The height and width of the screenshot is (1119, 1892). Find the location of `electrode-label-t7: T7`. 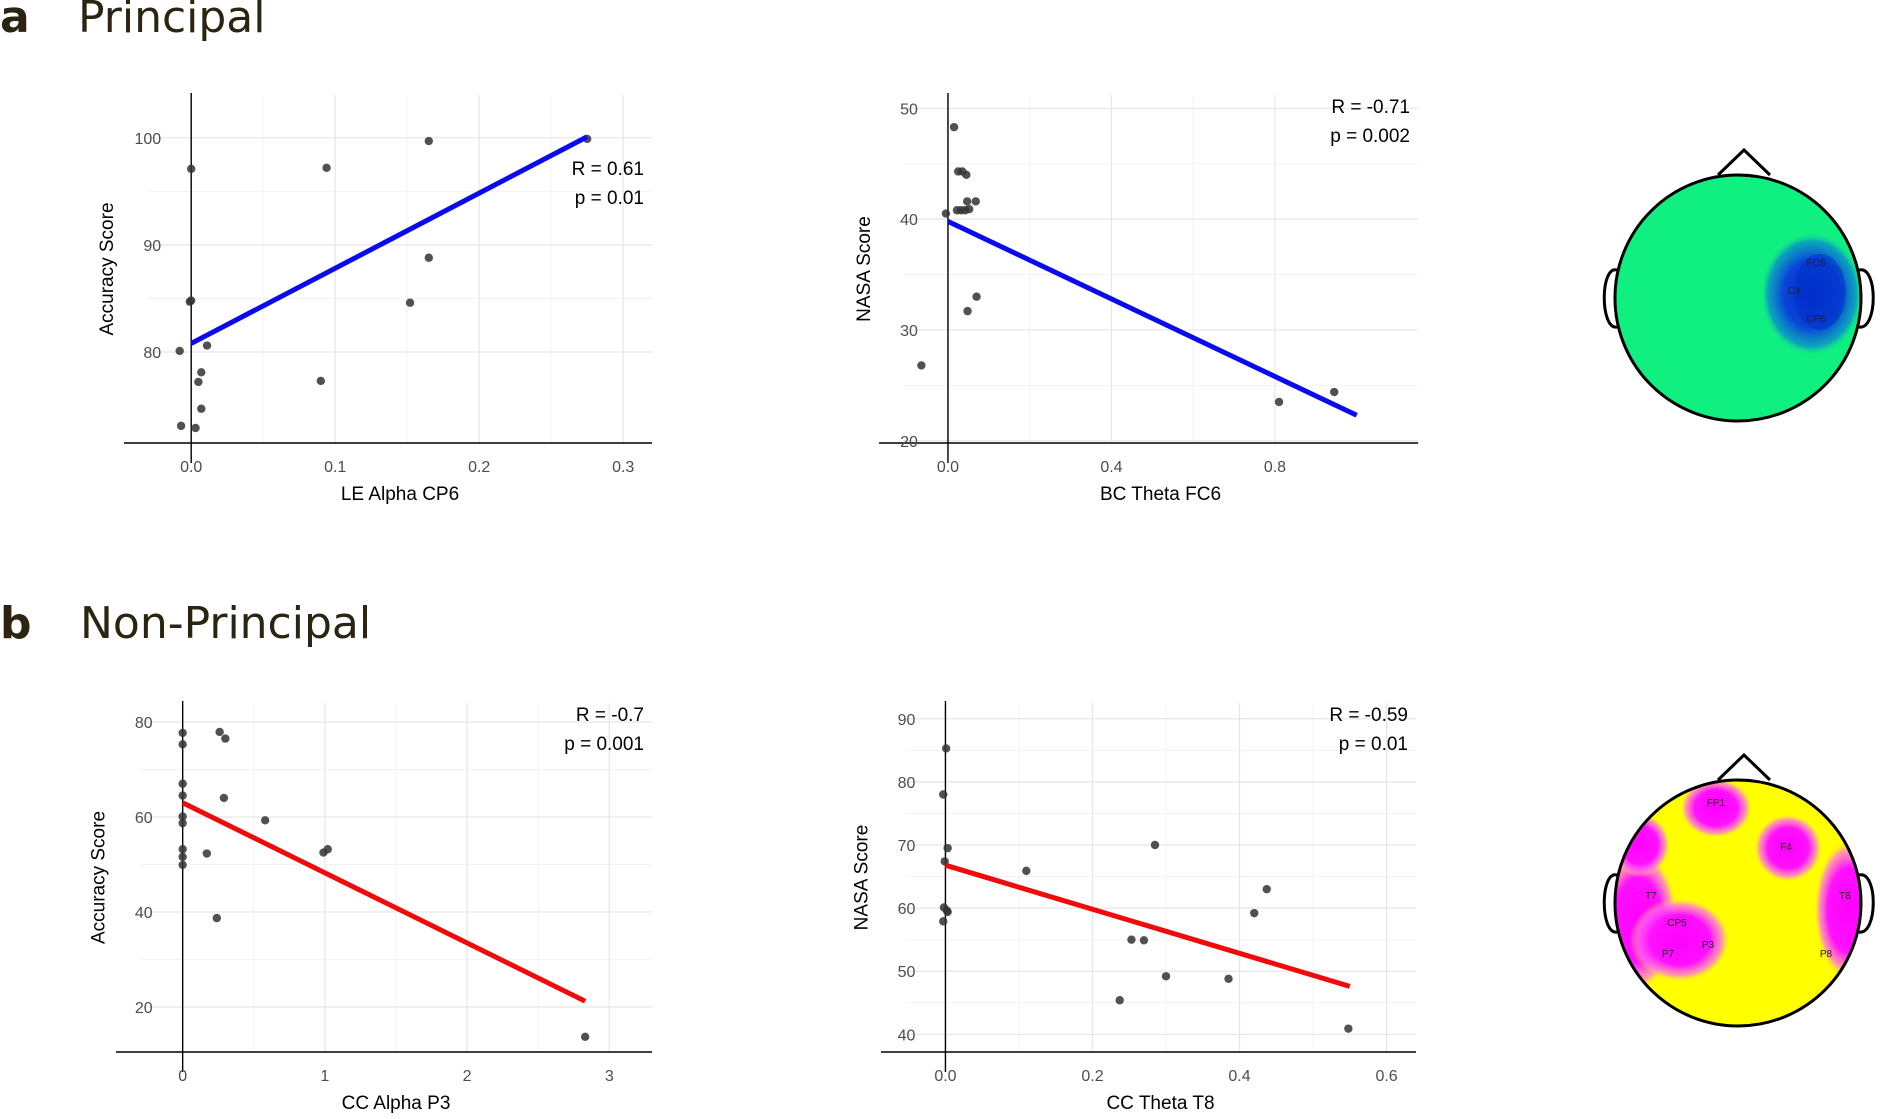

electrode-label-t7: T7 is located at coordinates (1651, 896).